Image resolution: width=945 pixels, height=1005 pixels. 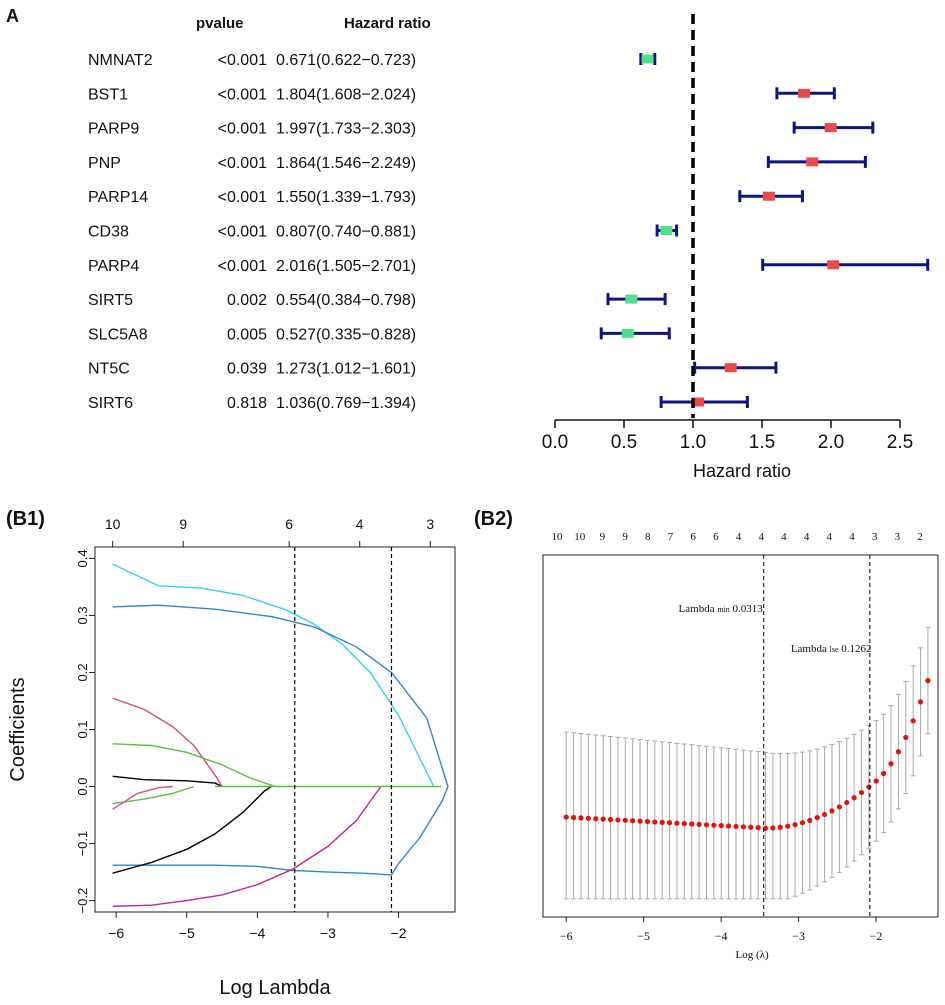 What do you see at coordinates (671, 537) in the screenshot?
I see `b2-top-label: 7` at bounding box center [671, 537].